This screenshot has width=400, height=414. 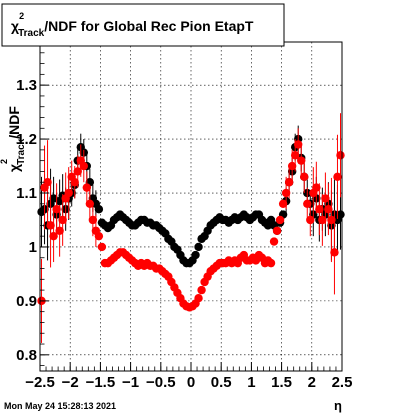 What do you see at coordinates (191, 382) in the screenshot?
I see `x-tick-label: 0` at bounding box center [191, 382].